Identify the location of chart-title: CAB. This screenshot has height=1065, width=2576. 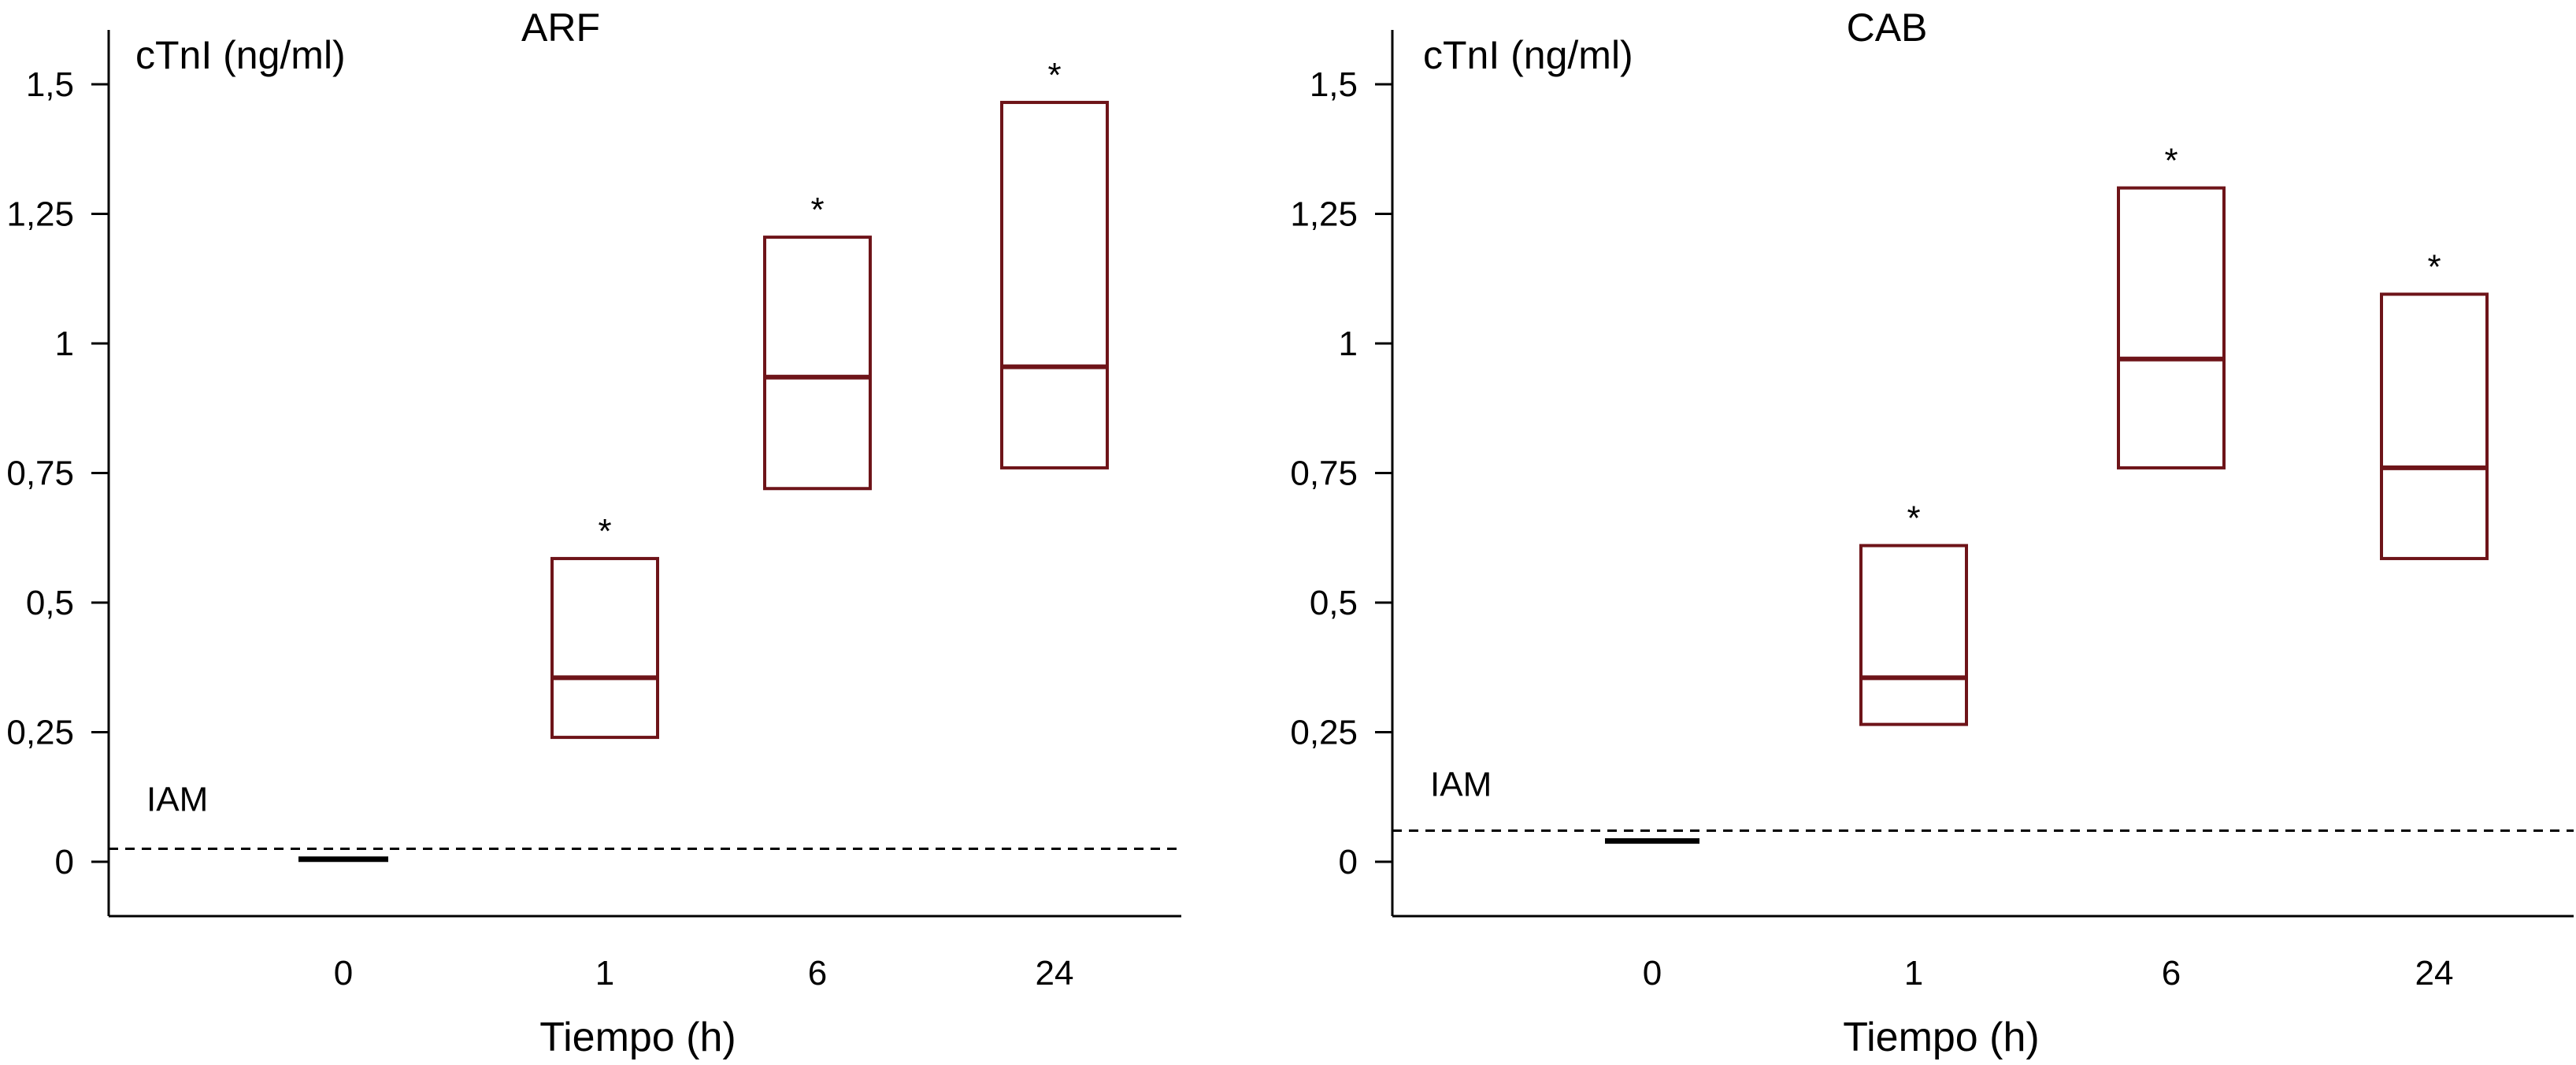
(1887, 28).